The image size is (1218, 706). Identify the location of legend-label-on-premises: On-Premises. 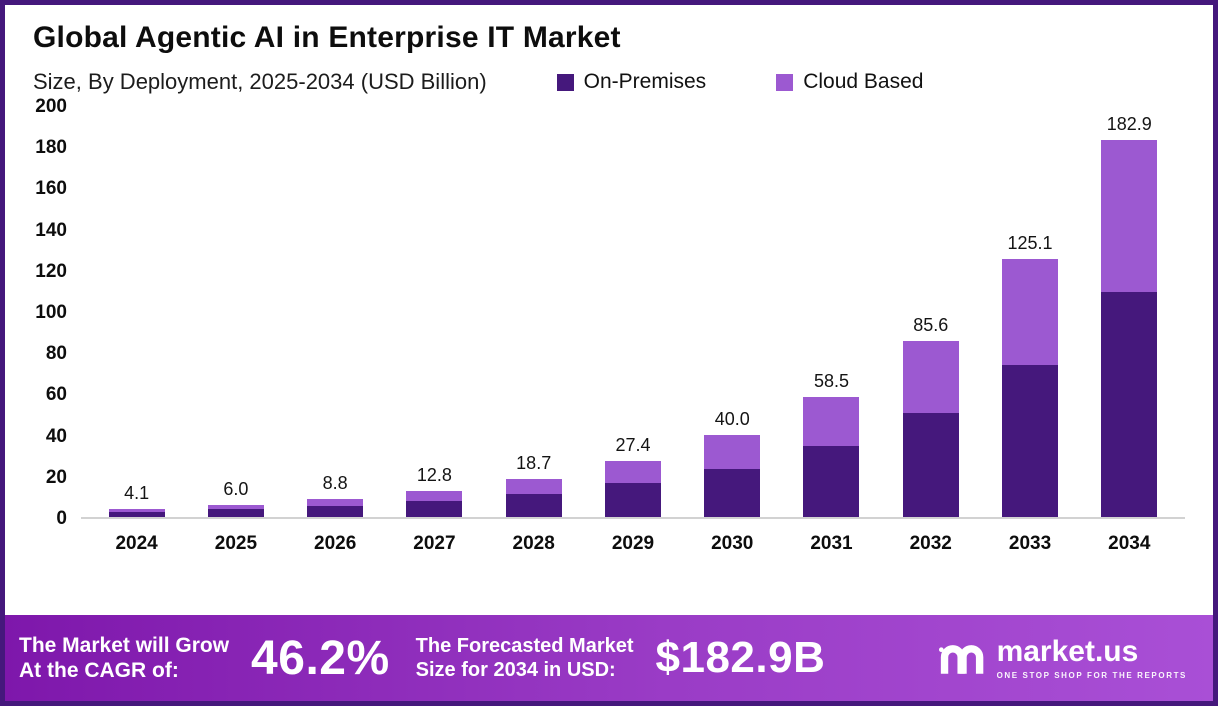
(645, 81).